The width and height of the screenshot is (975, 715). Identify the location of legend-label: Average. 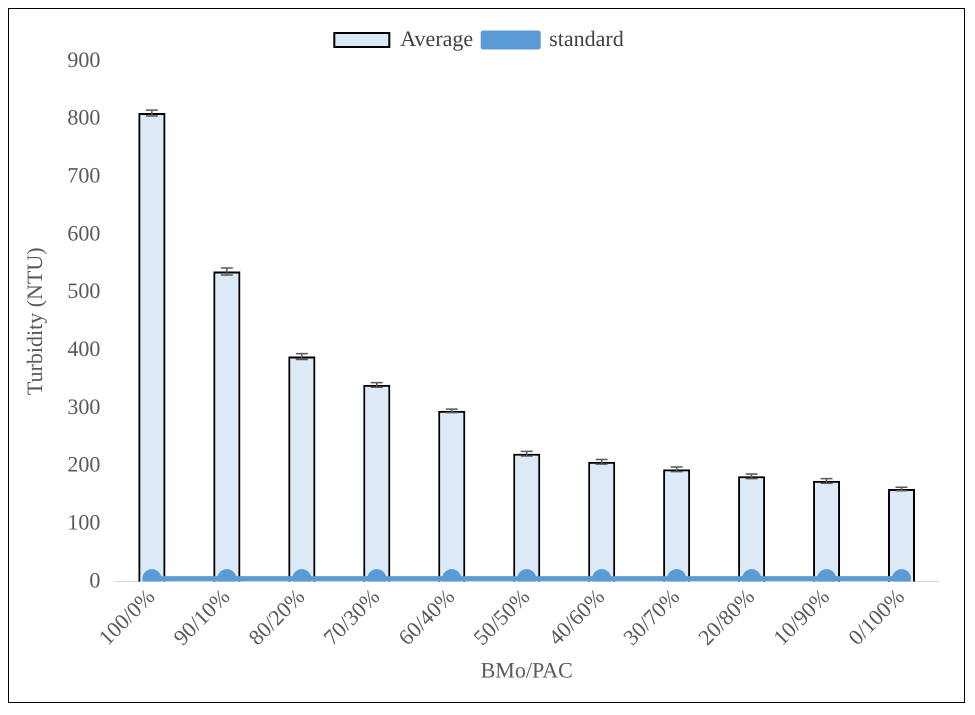
(437, 38).